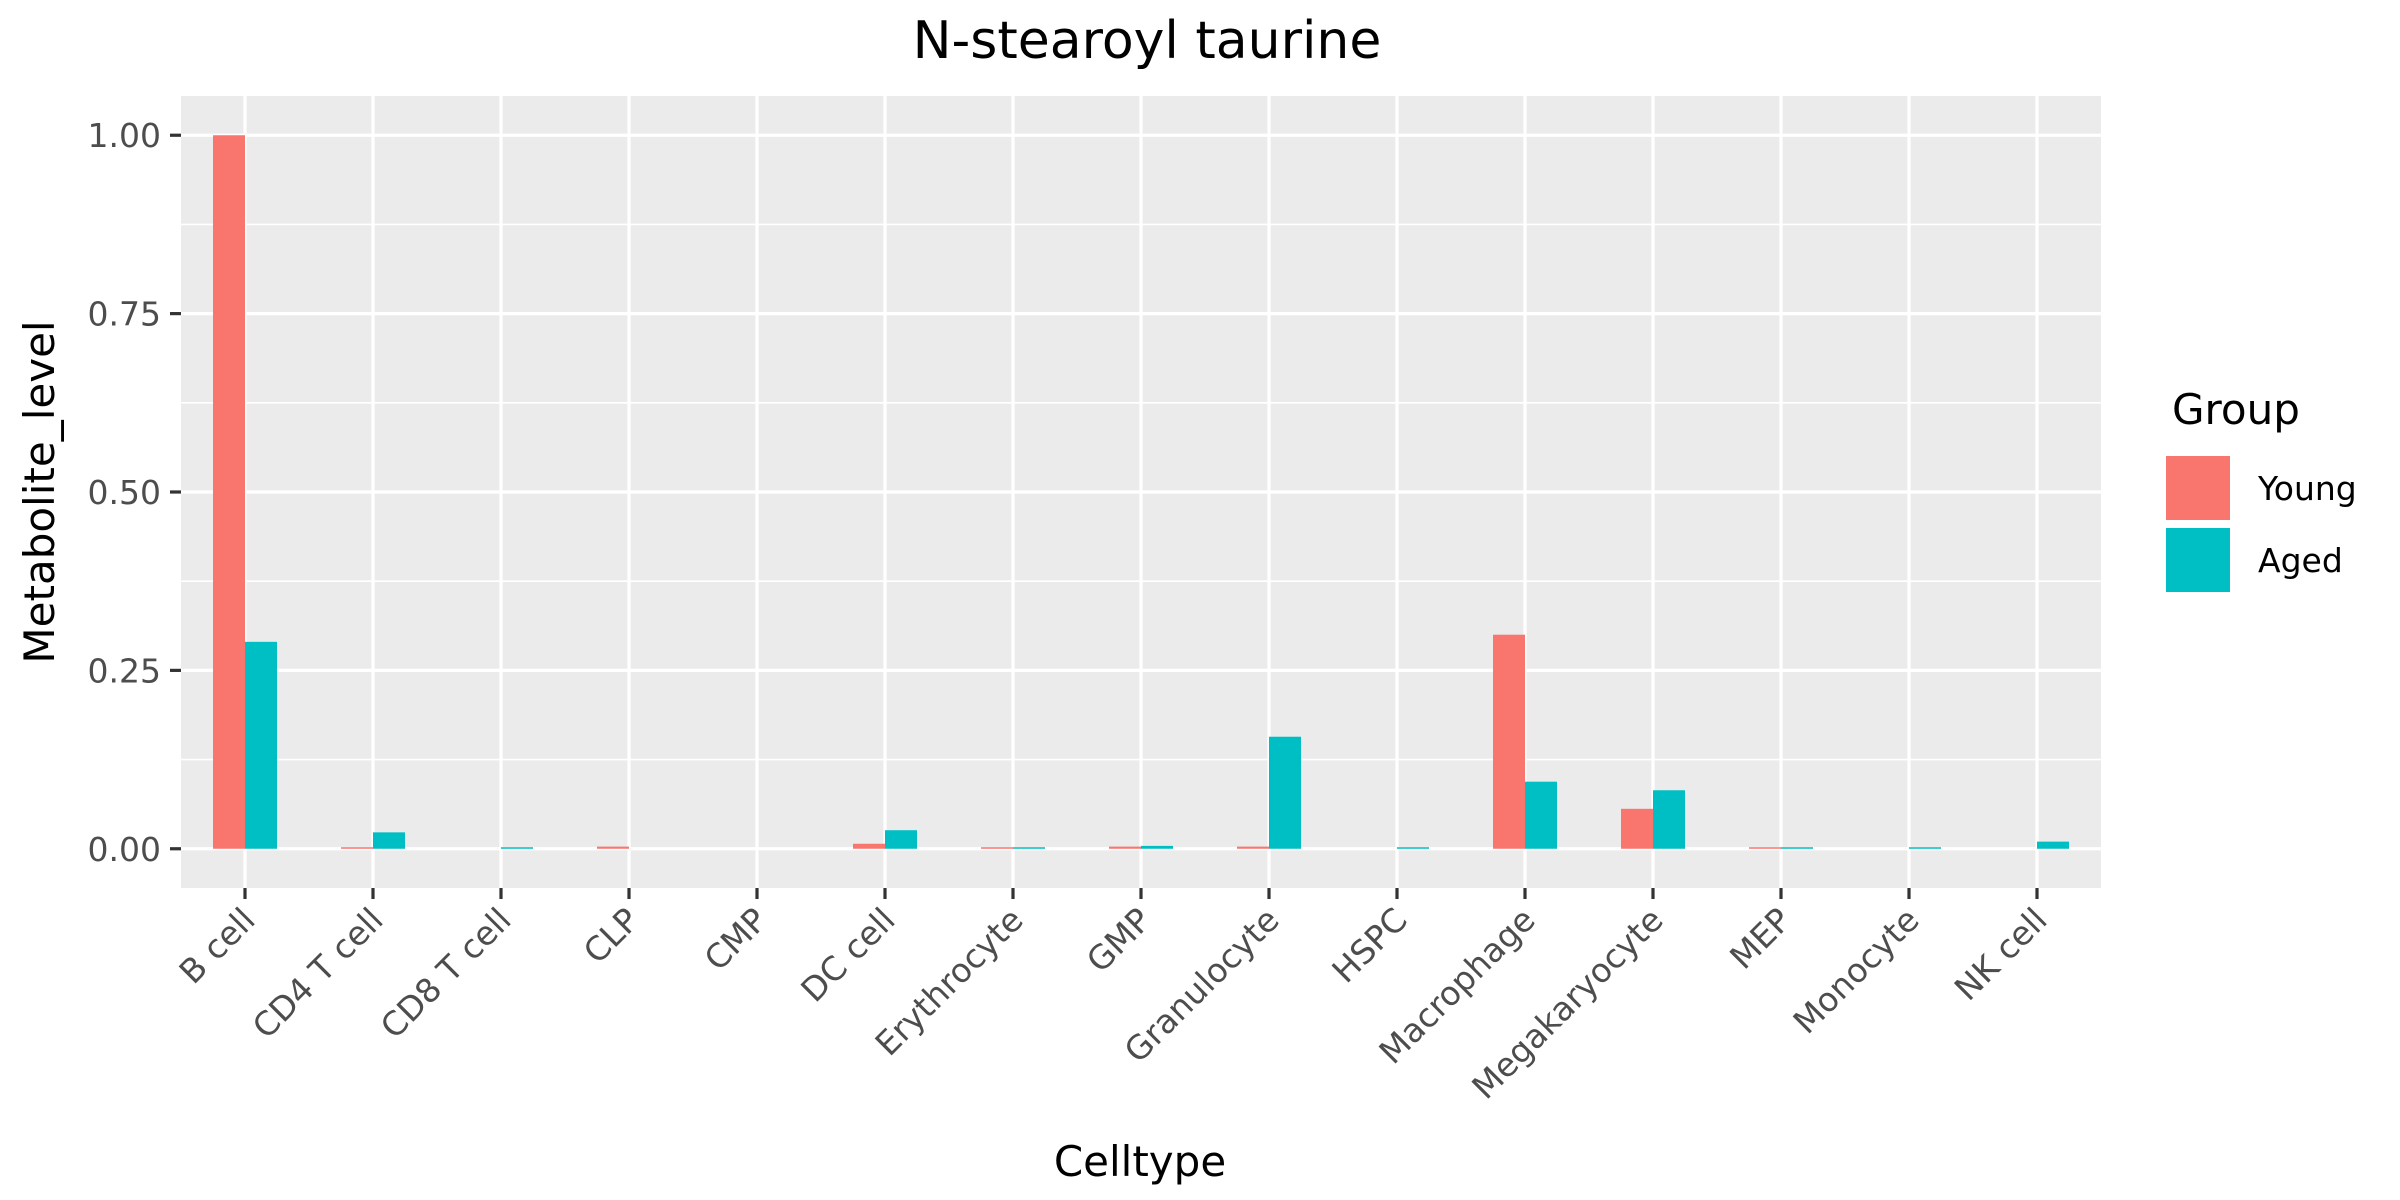 This screenshot has width=2400, height=1200. Describe the element at coordinates (216, 945) in the screenshot. I see `x-tick-label: B cell` at that location.